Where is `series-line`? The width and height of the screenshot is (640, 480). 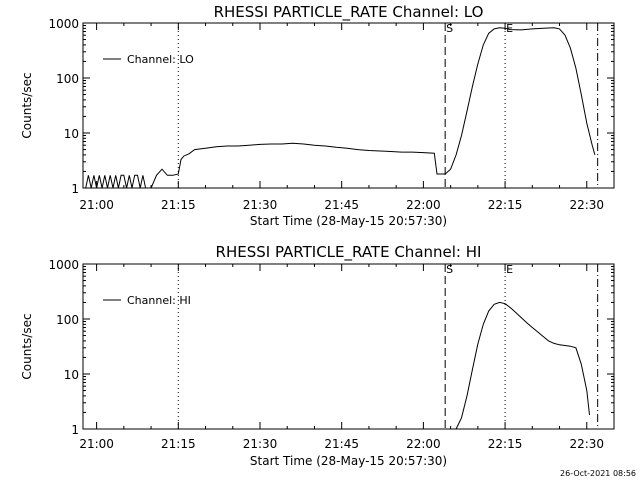 series-line is located at coordinates (522, 365).